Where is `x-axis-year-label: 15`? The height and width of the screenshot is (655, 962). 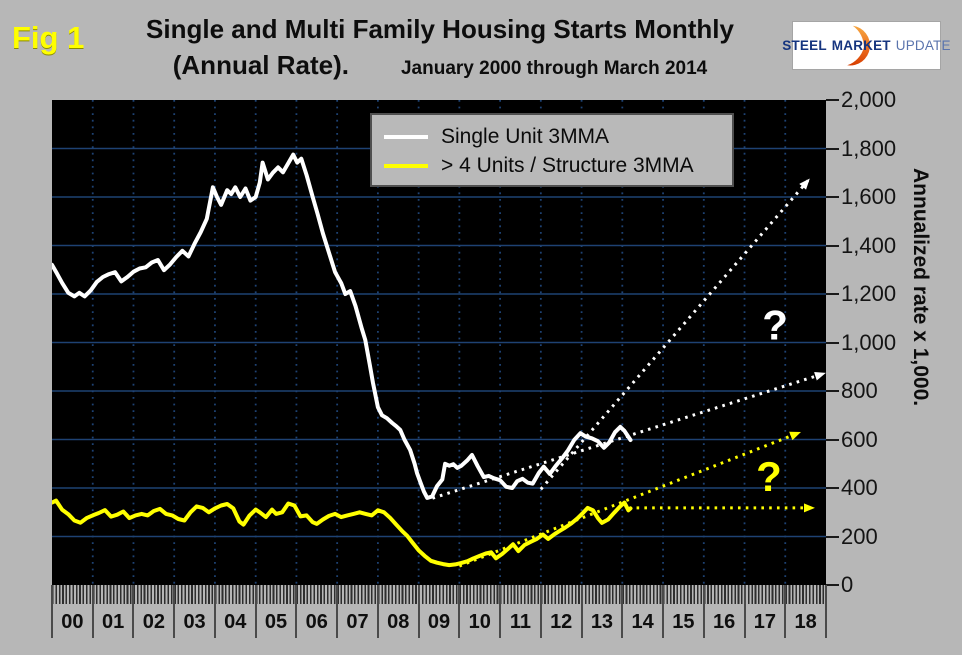 x-axis-year-label: 15 is located at coordinates (683, 622).